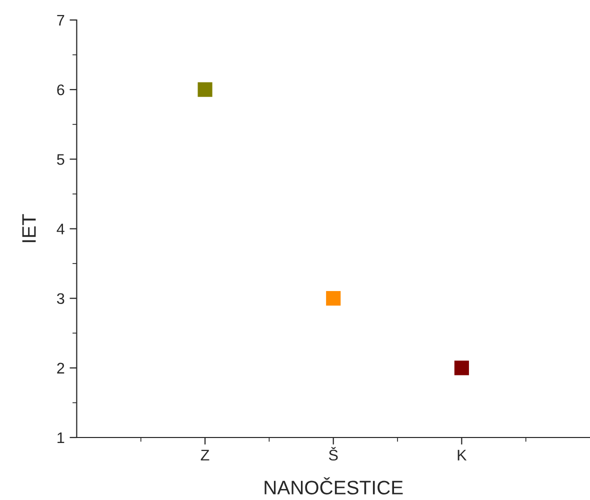 The width and height of the screenshot is (590, 500). Describe the element at coordinates (333, 454) in the screenshot. I see `x-tick-label: Š` at that location.